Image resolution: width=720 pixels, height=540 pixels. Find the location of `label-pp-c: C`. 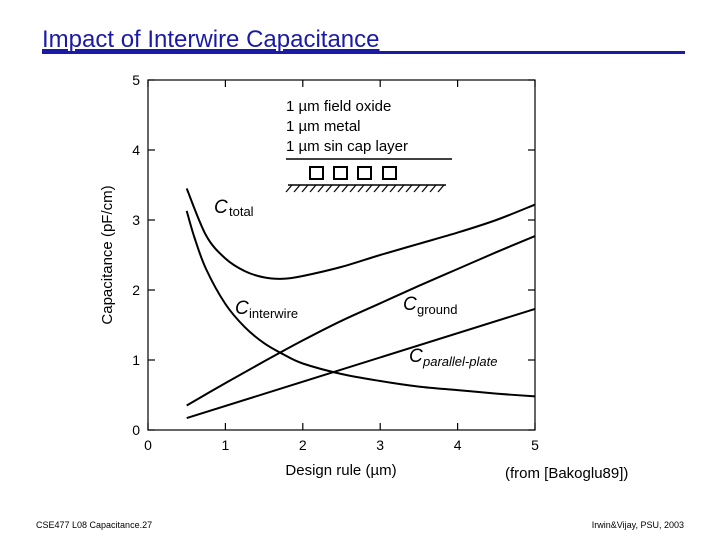

label-pp-c: C is located at coordinates (416, 356).